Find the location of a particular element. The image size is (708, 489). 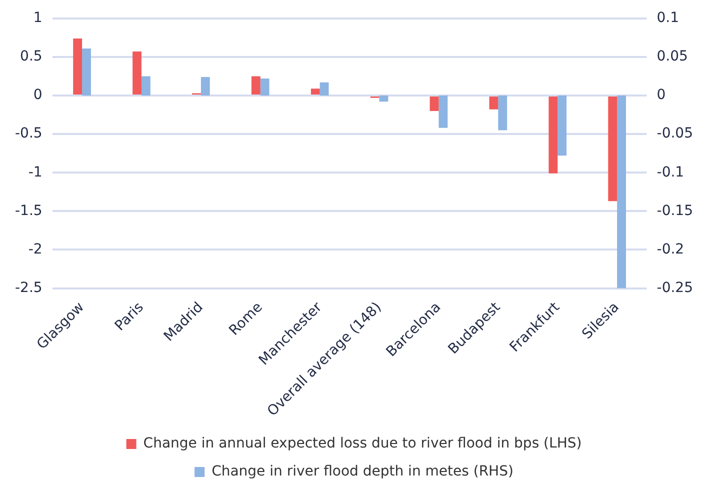

y2-tick-label: -0.1 is located at coordinates (670, 172).